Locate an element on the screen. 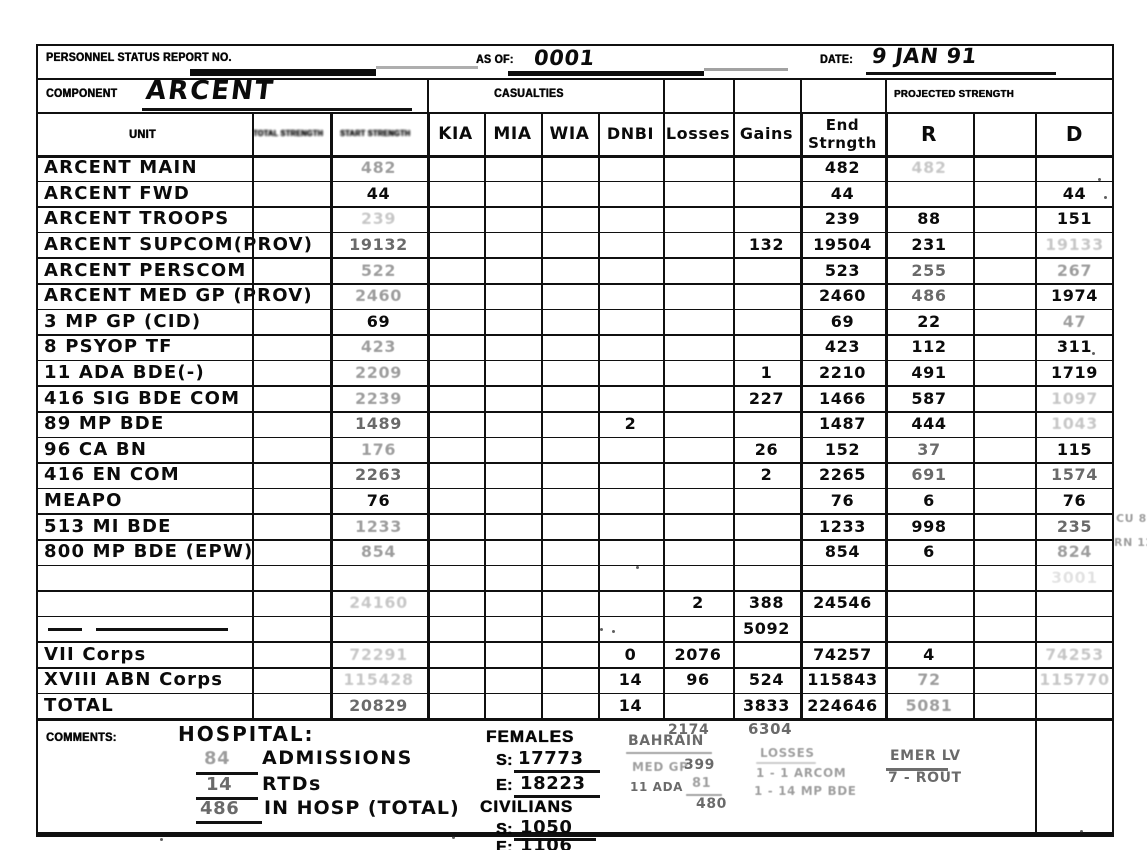 Image resolution: width=1147 pixels, height=850 pixels. cell-start: 24160 is located at coordinates (378, 603).